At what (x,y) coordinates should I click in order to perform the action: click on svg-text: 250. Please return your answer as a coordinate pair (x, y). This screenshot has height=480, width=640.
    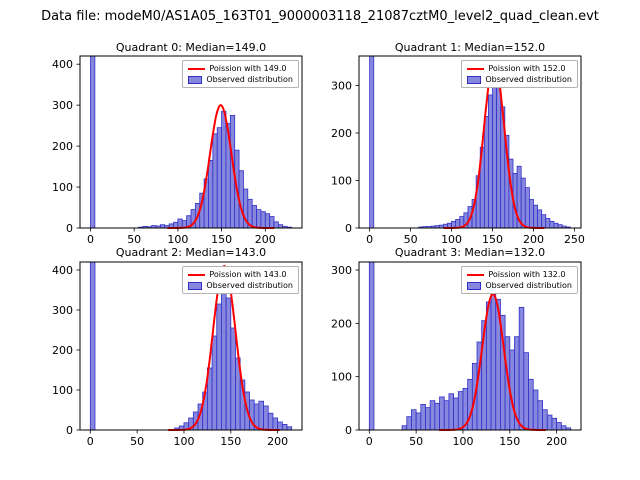
    Looking at the image, I should click on (574, 239).